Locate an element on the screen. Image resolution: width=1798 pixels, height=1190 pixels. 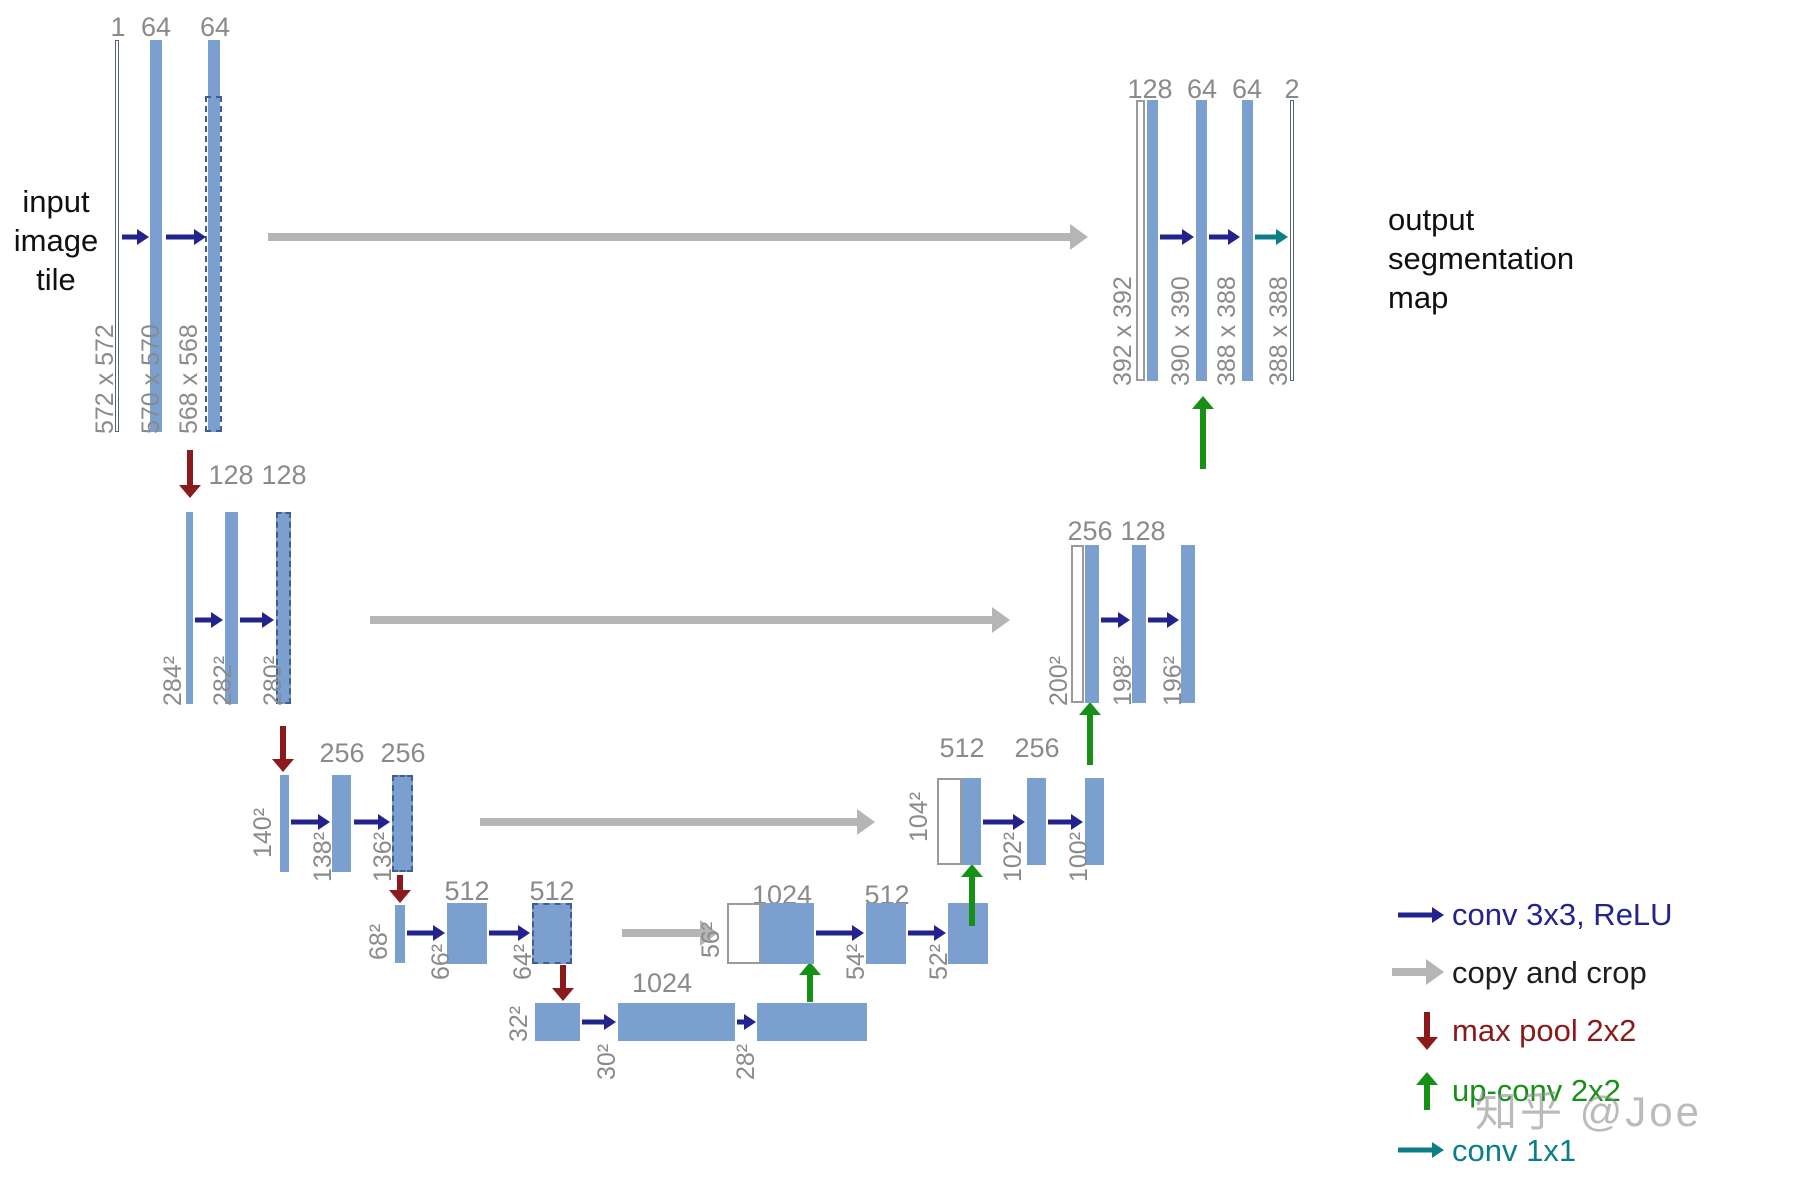
size-label: 102² is located at coordinates (1013, 856).